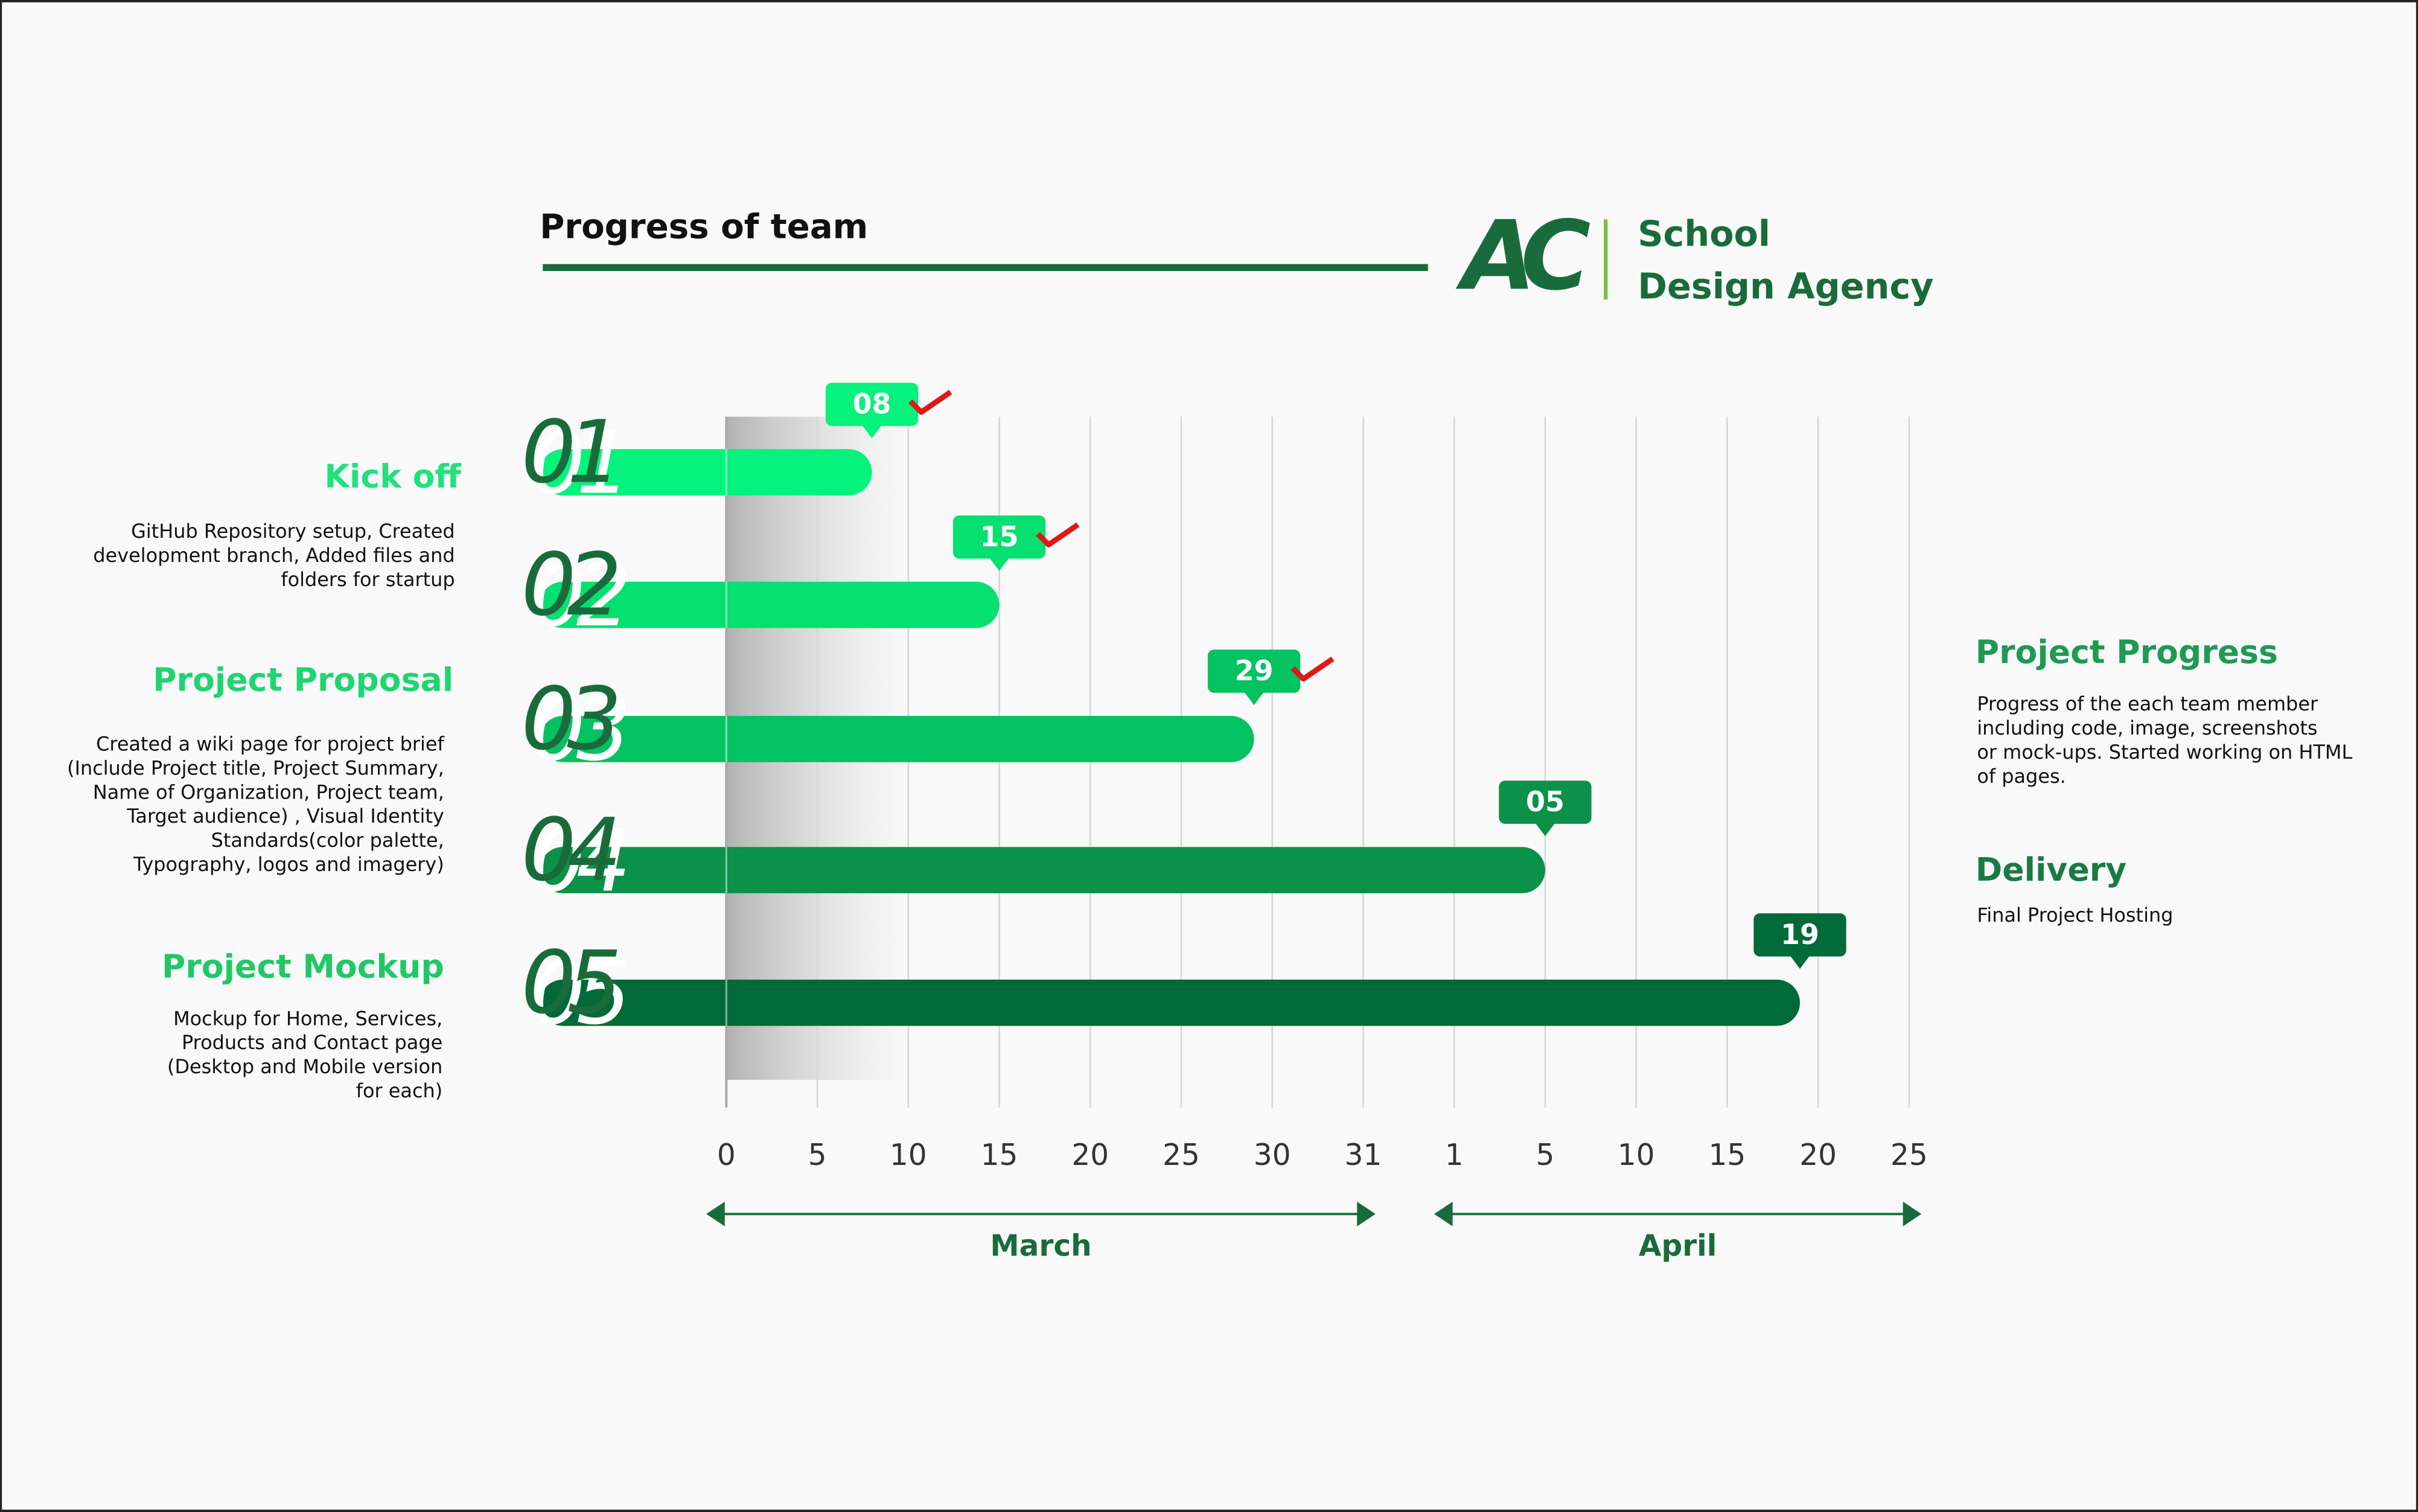  Describe the element at coordinates (2051, 869) in the screenshot. I see `note-title: Delivery` at that location.